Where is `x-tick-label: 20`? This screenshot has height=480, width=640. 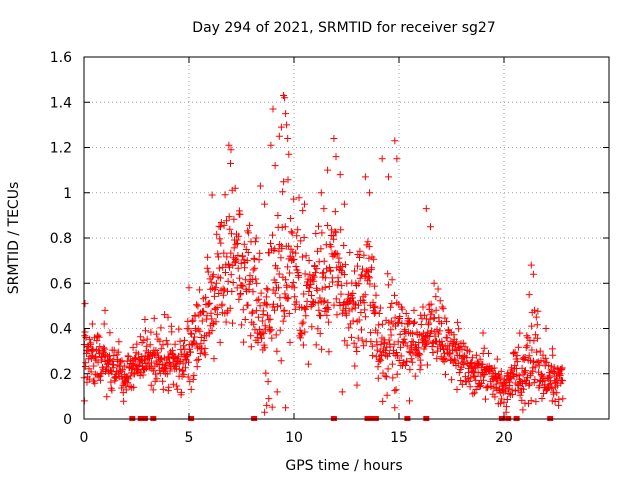 x-tick-label: 20 is located at coordinates (504, 438).